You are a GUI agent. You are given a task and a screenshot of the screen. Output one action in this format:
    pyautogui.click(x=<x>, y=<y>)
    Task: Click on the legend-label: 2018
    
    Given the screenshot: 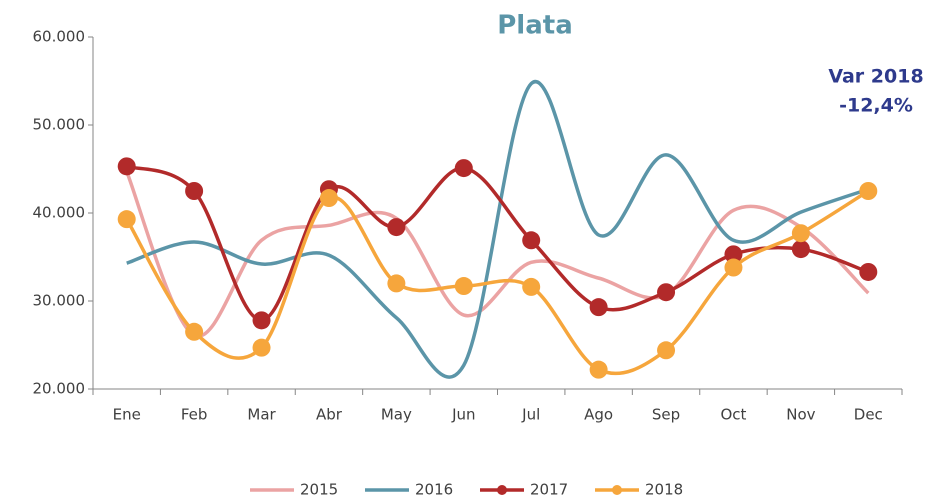 What is the action you would take?
    pyautogui.click(x=664, y=489)
    